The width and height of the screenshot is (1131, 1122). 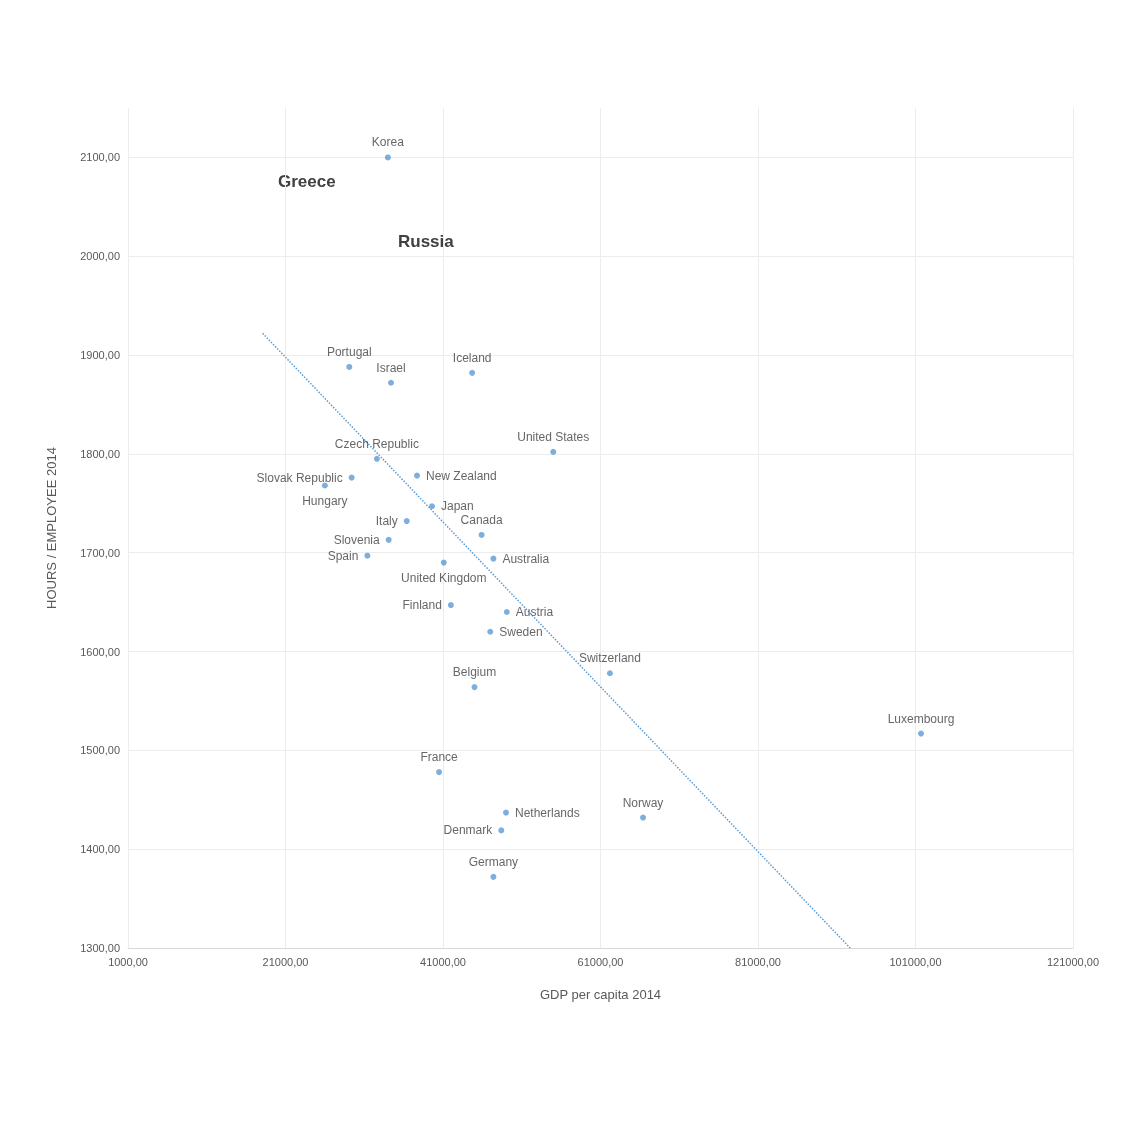 What do you see at coordinates (547, 812) in the screenshot?
I see `series-label: Netherlands` at bounding box center [547, 812].